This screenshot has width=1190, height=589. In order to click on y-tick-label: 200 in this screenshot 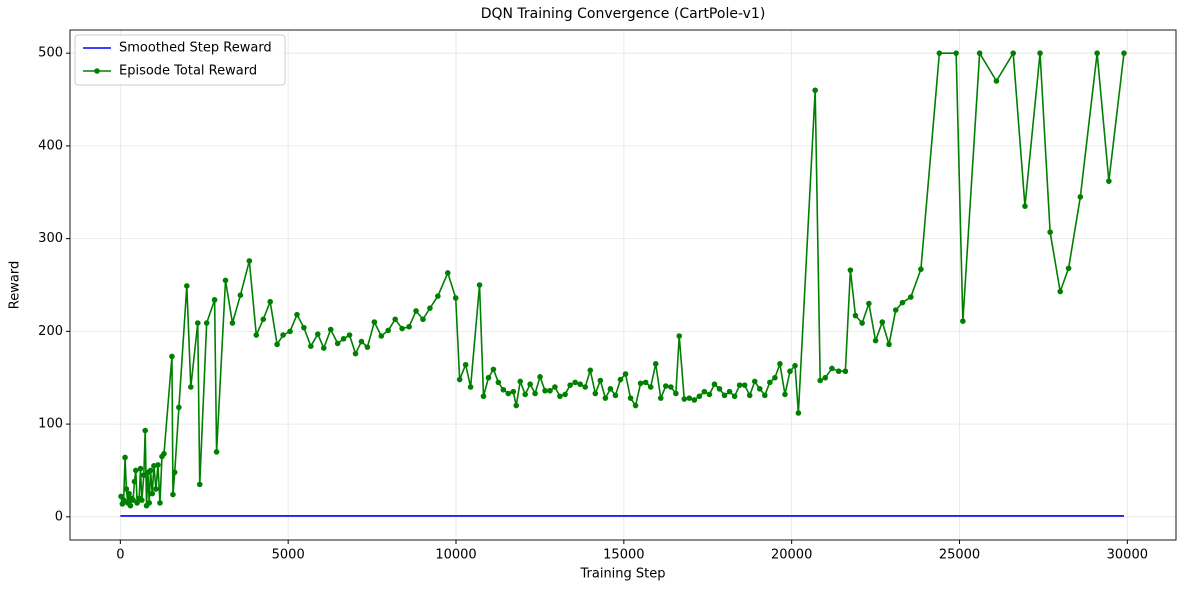, I will do `click(50, 331)`.